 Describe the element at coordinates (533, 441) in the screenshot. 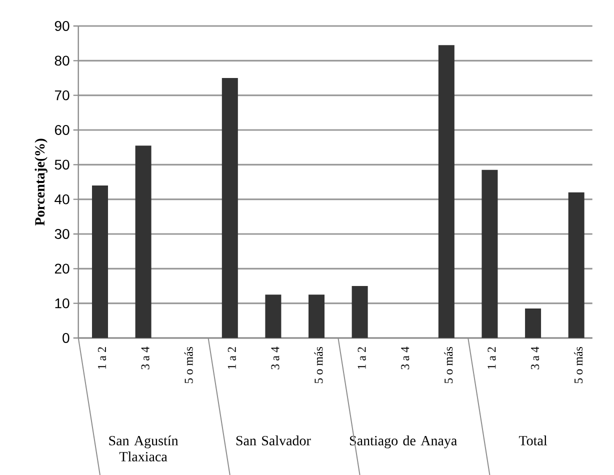

I see `text: Total` at that location.